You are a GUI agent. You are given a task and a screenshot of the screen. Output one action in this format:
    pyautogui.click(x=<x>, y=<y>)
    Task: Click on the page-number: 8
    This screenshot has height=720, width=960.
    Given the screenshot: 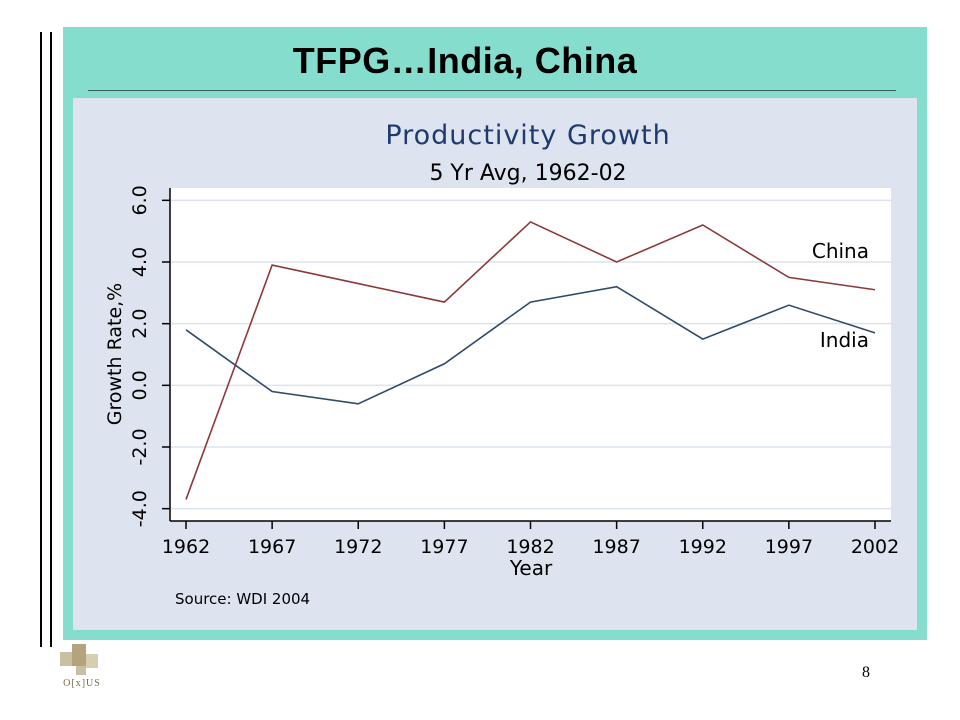 What is the action you would take?
    pyautogui.click(x=866, y=672)
    